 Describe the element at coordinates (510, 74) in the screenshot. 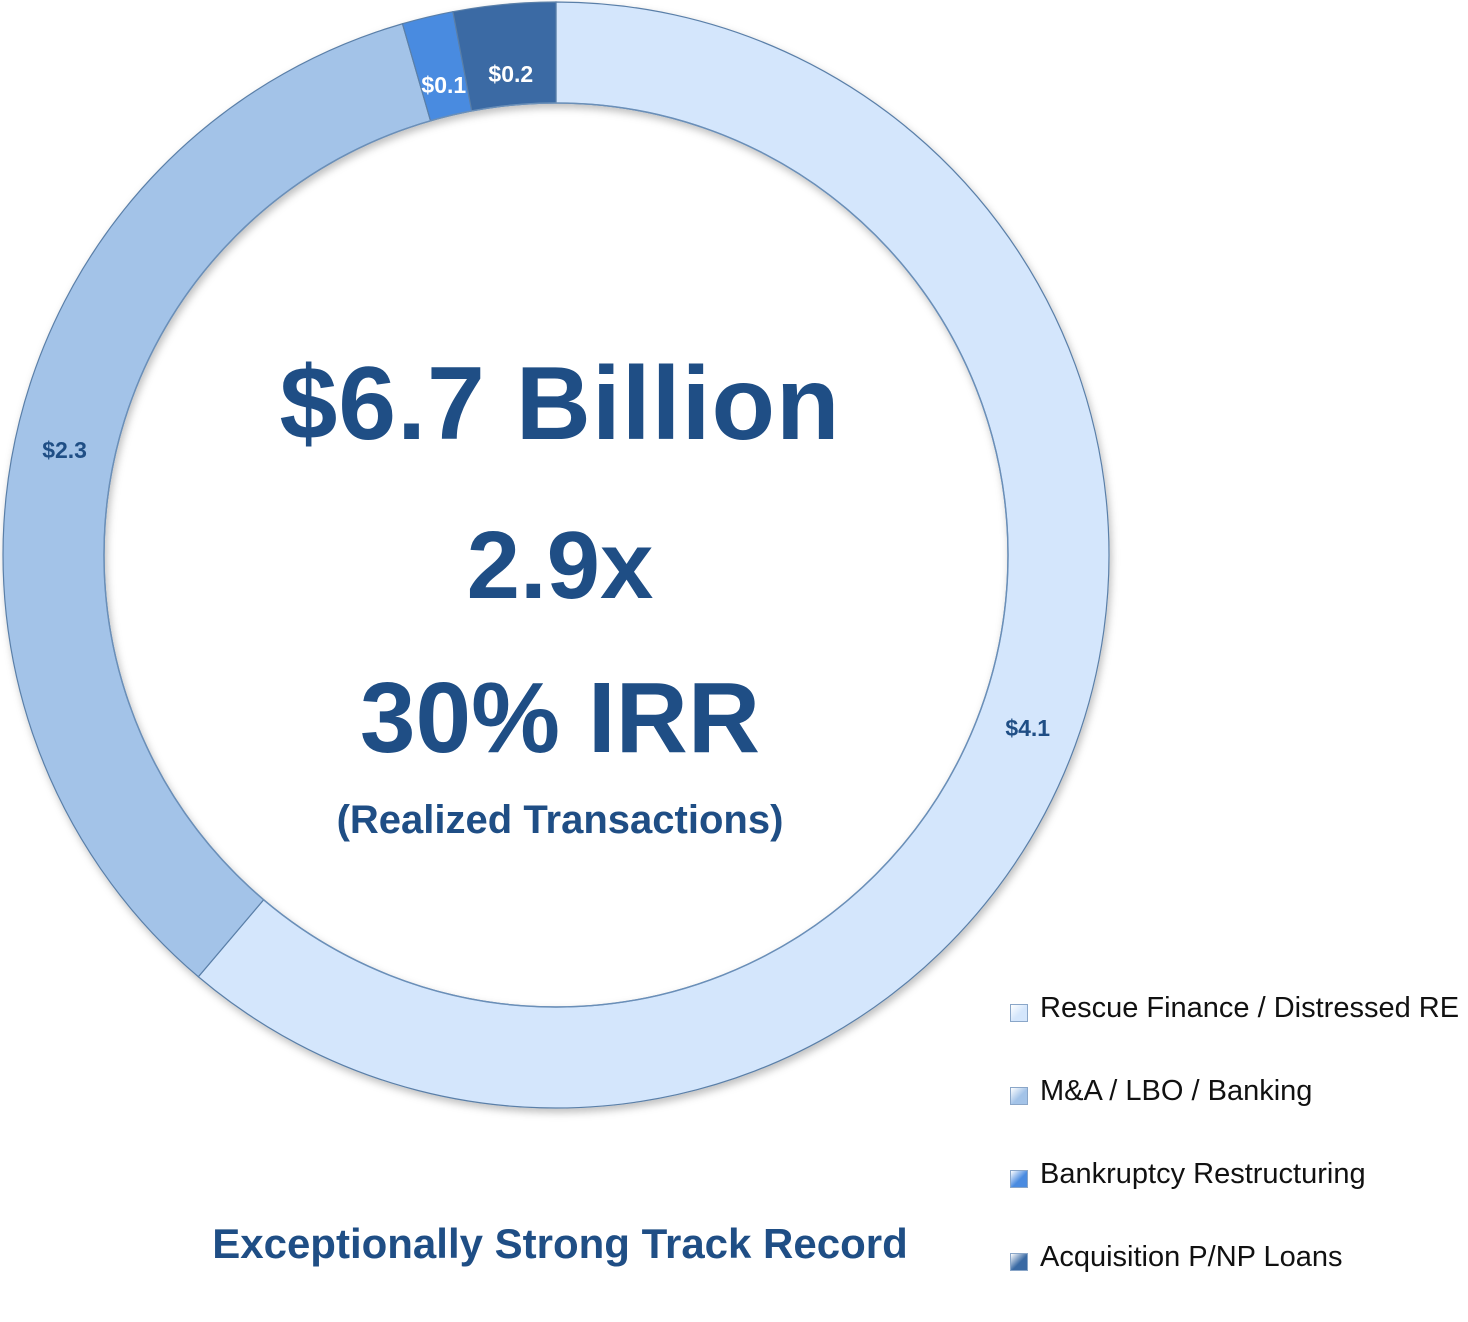

I see `data-label-acquisition-loans: $0.2` at that location.